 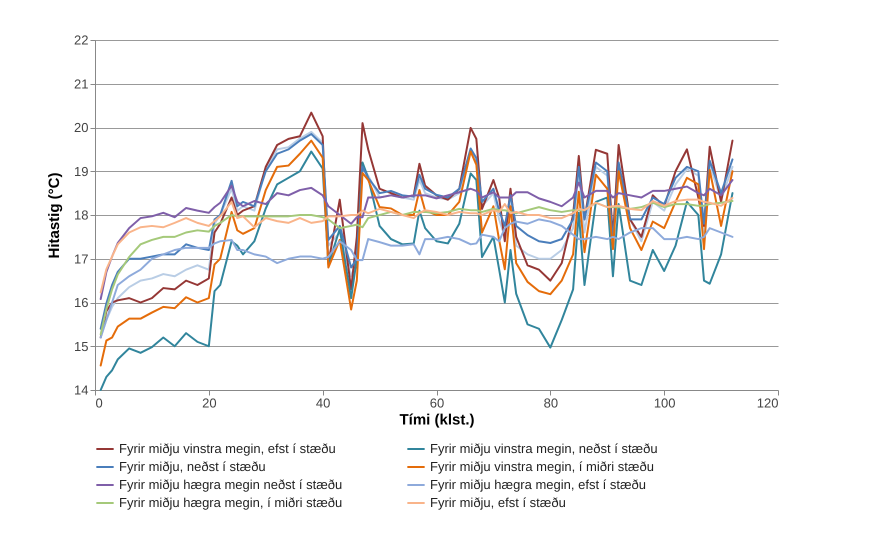 I want to click on x-tick-label: 100, so click(x=665, y=403).